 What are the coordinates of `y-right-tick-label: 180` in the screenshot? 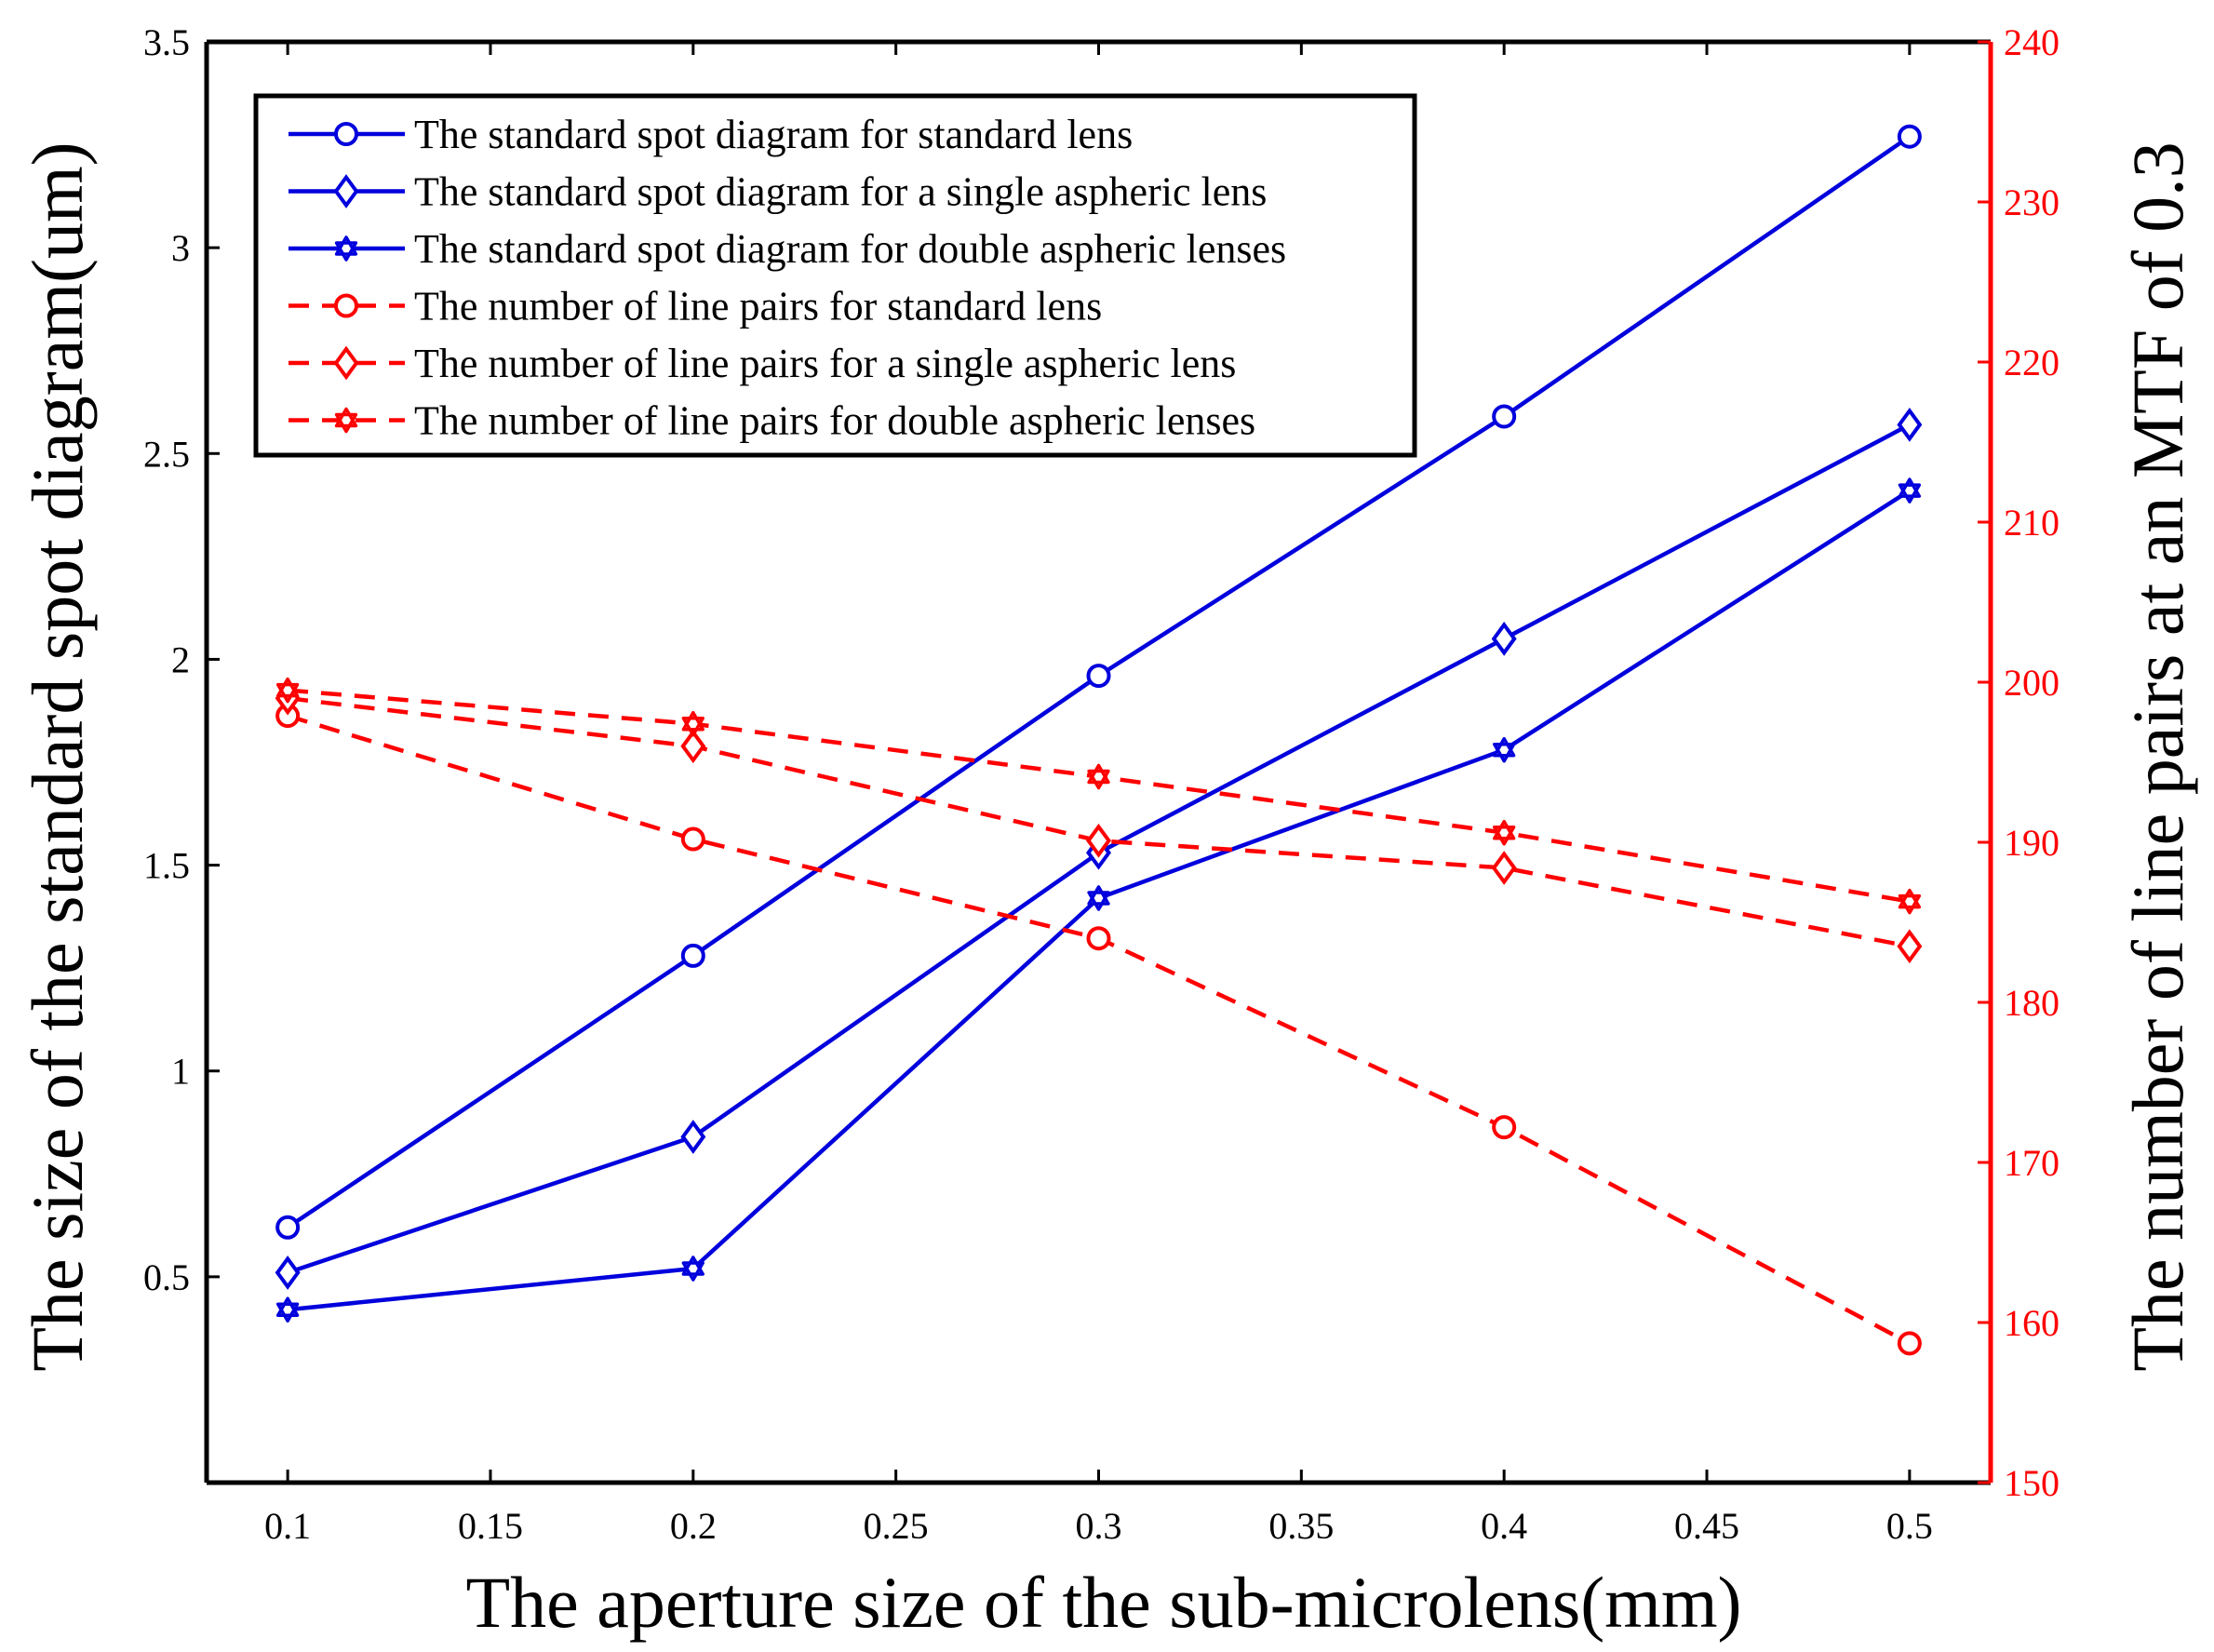 It's located at (2032, 1003).